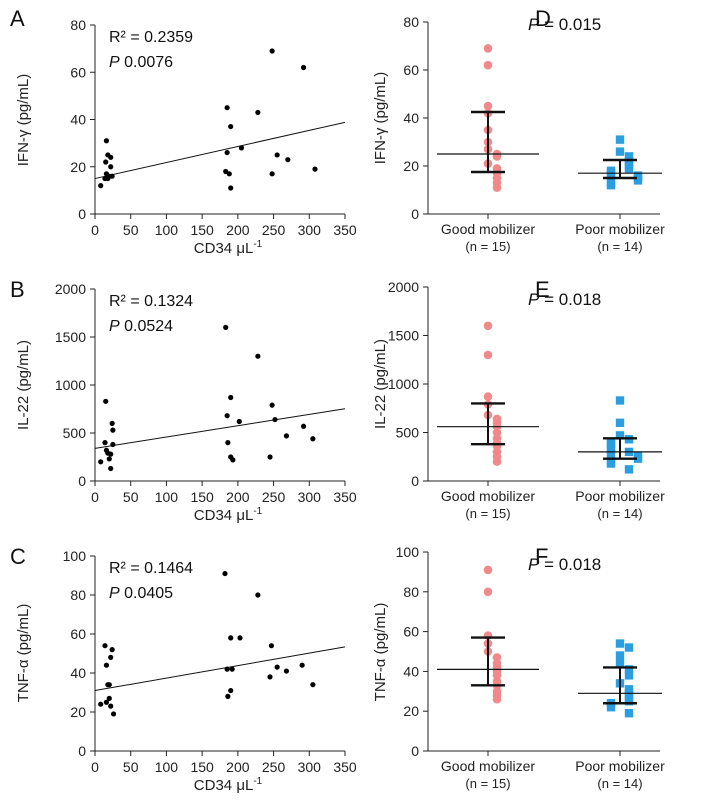  What do you see at coordinates (570, 24) in the screenshot?
I see `p-value: = 0.015` at bounding box center [570, 24].